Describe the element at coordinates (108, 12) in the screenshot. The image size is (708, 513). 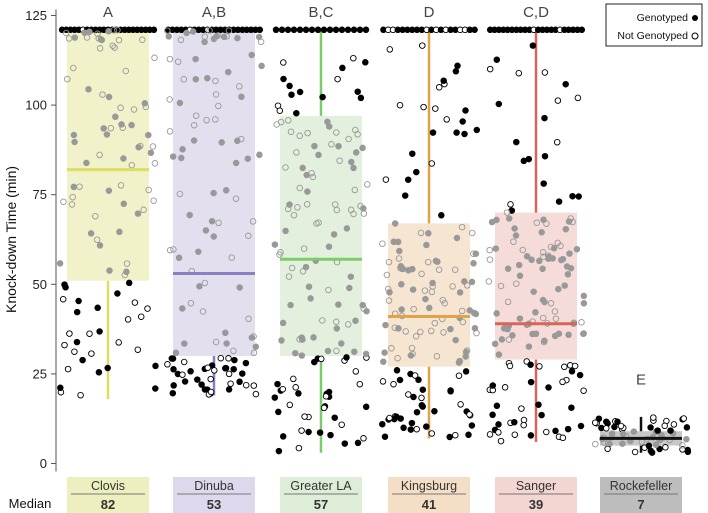
I see `group-letter: A` at that location.